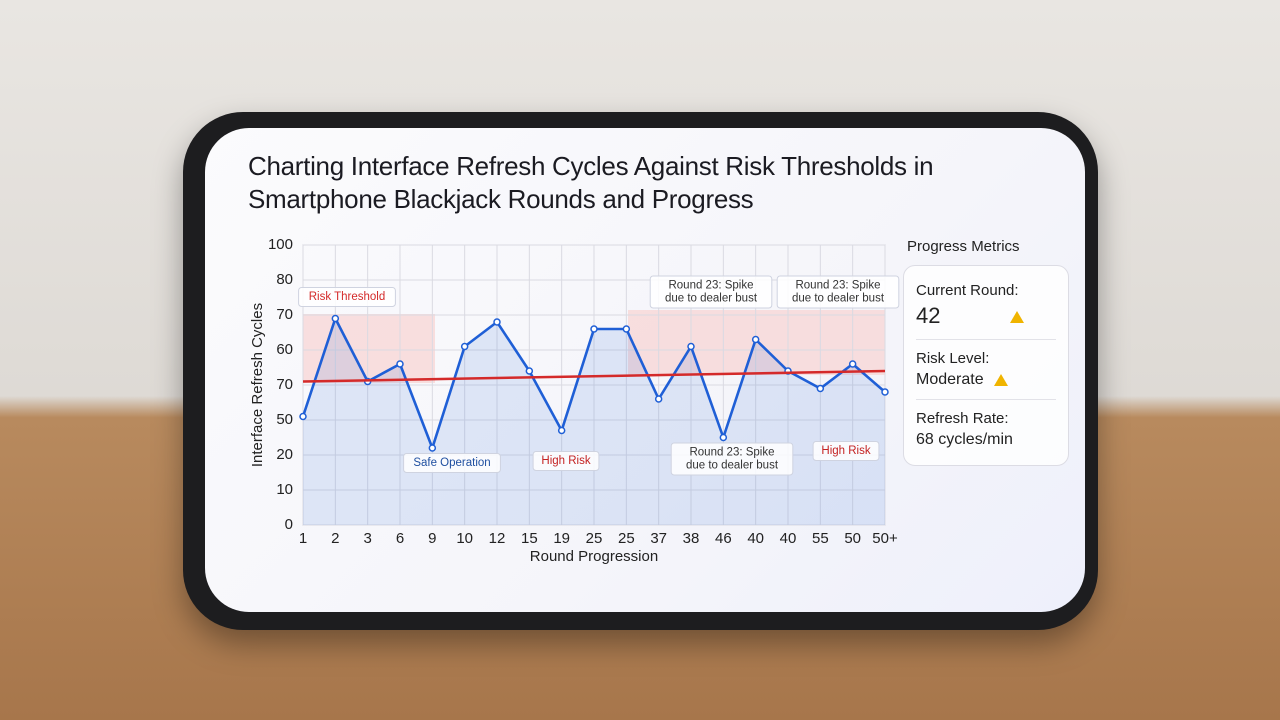 The width and height of the screenshot is (1280, 720). Describe the element at coordinates (284, 349) in the screenshot. I see `y-tick-label: 60` at that location.